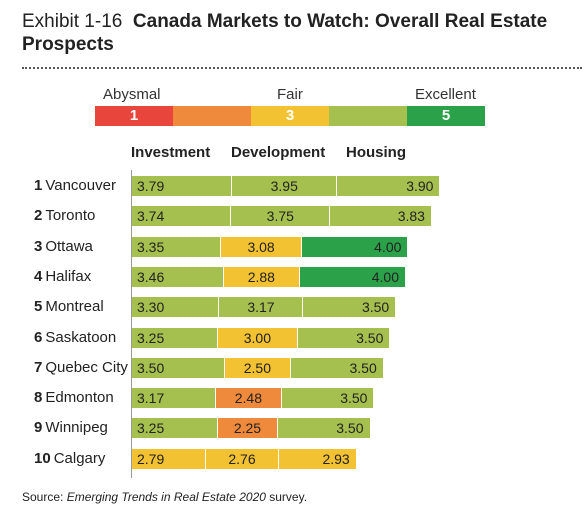 This screenshot has height=520, width=585. What do you see at coordinates (38, 185) in the screenshot?
I see `city-rank: 1` at bounding box center [38, 185].